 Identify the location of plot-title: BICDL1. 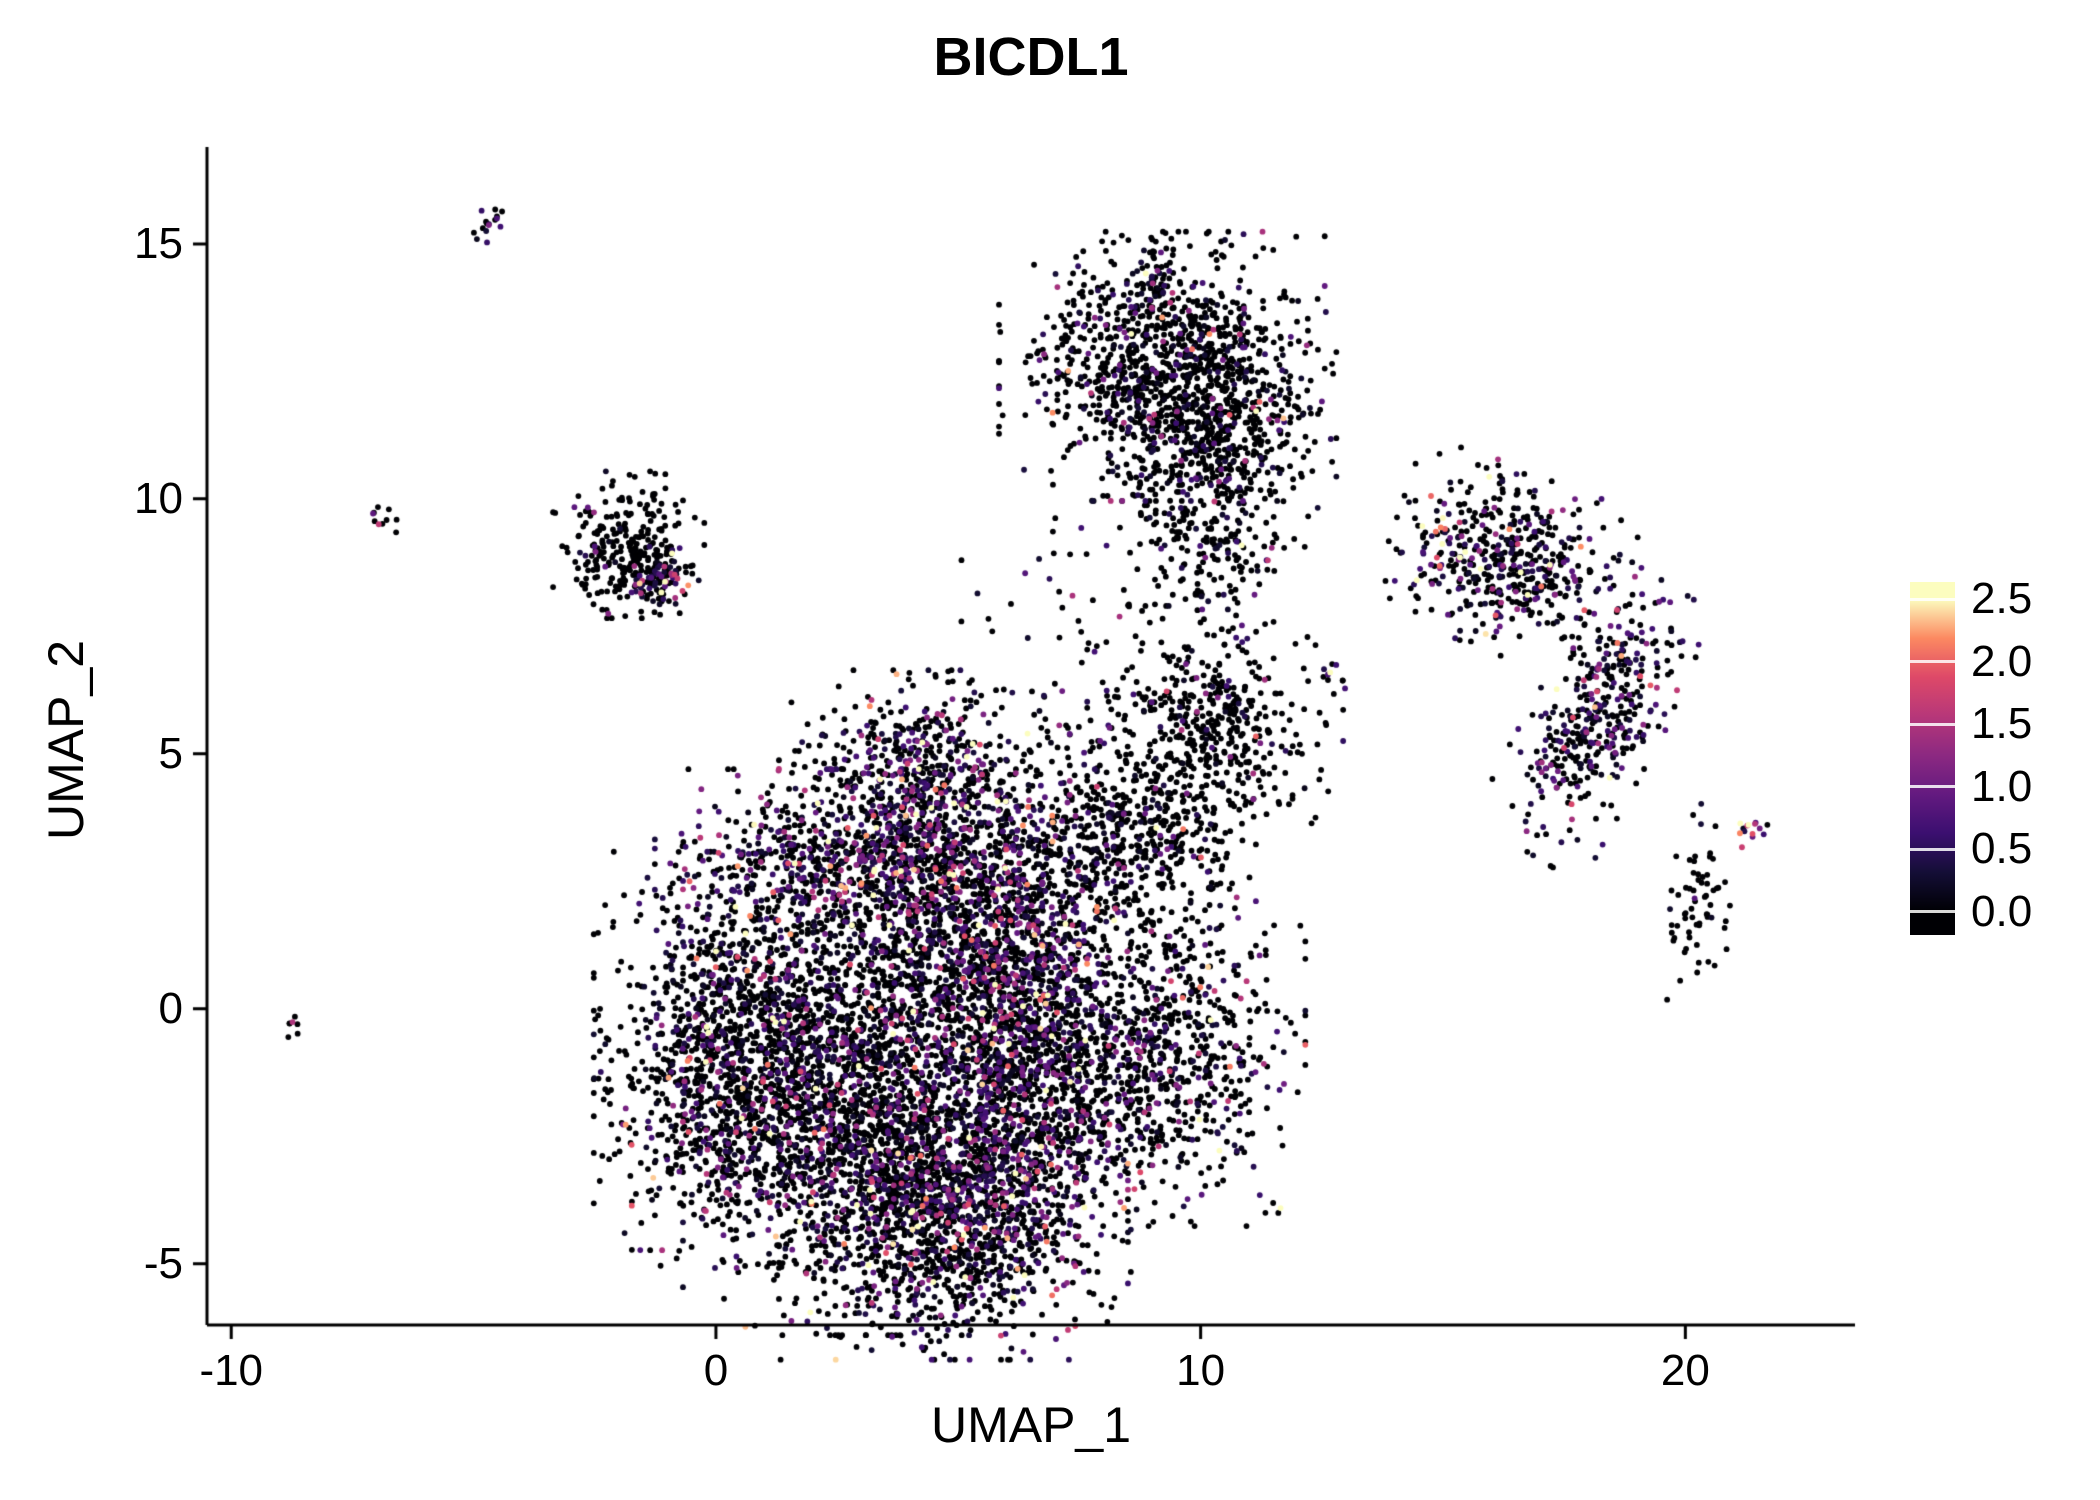
(1031, 57).